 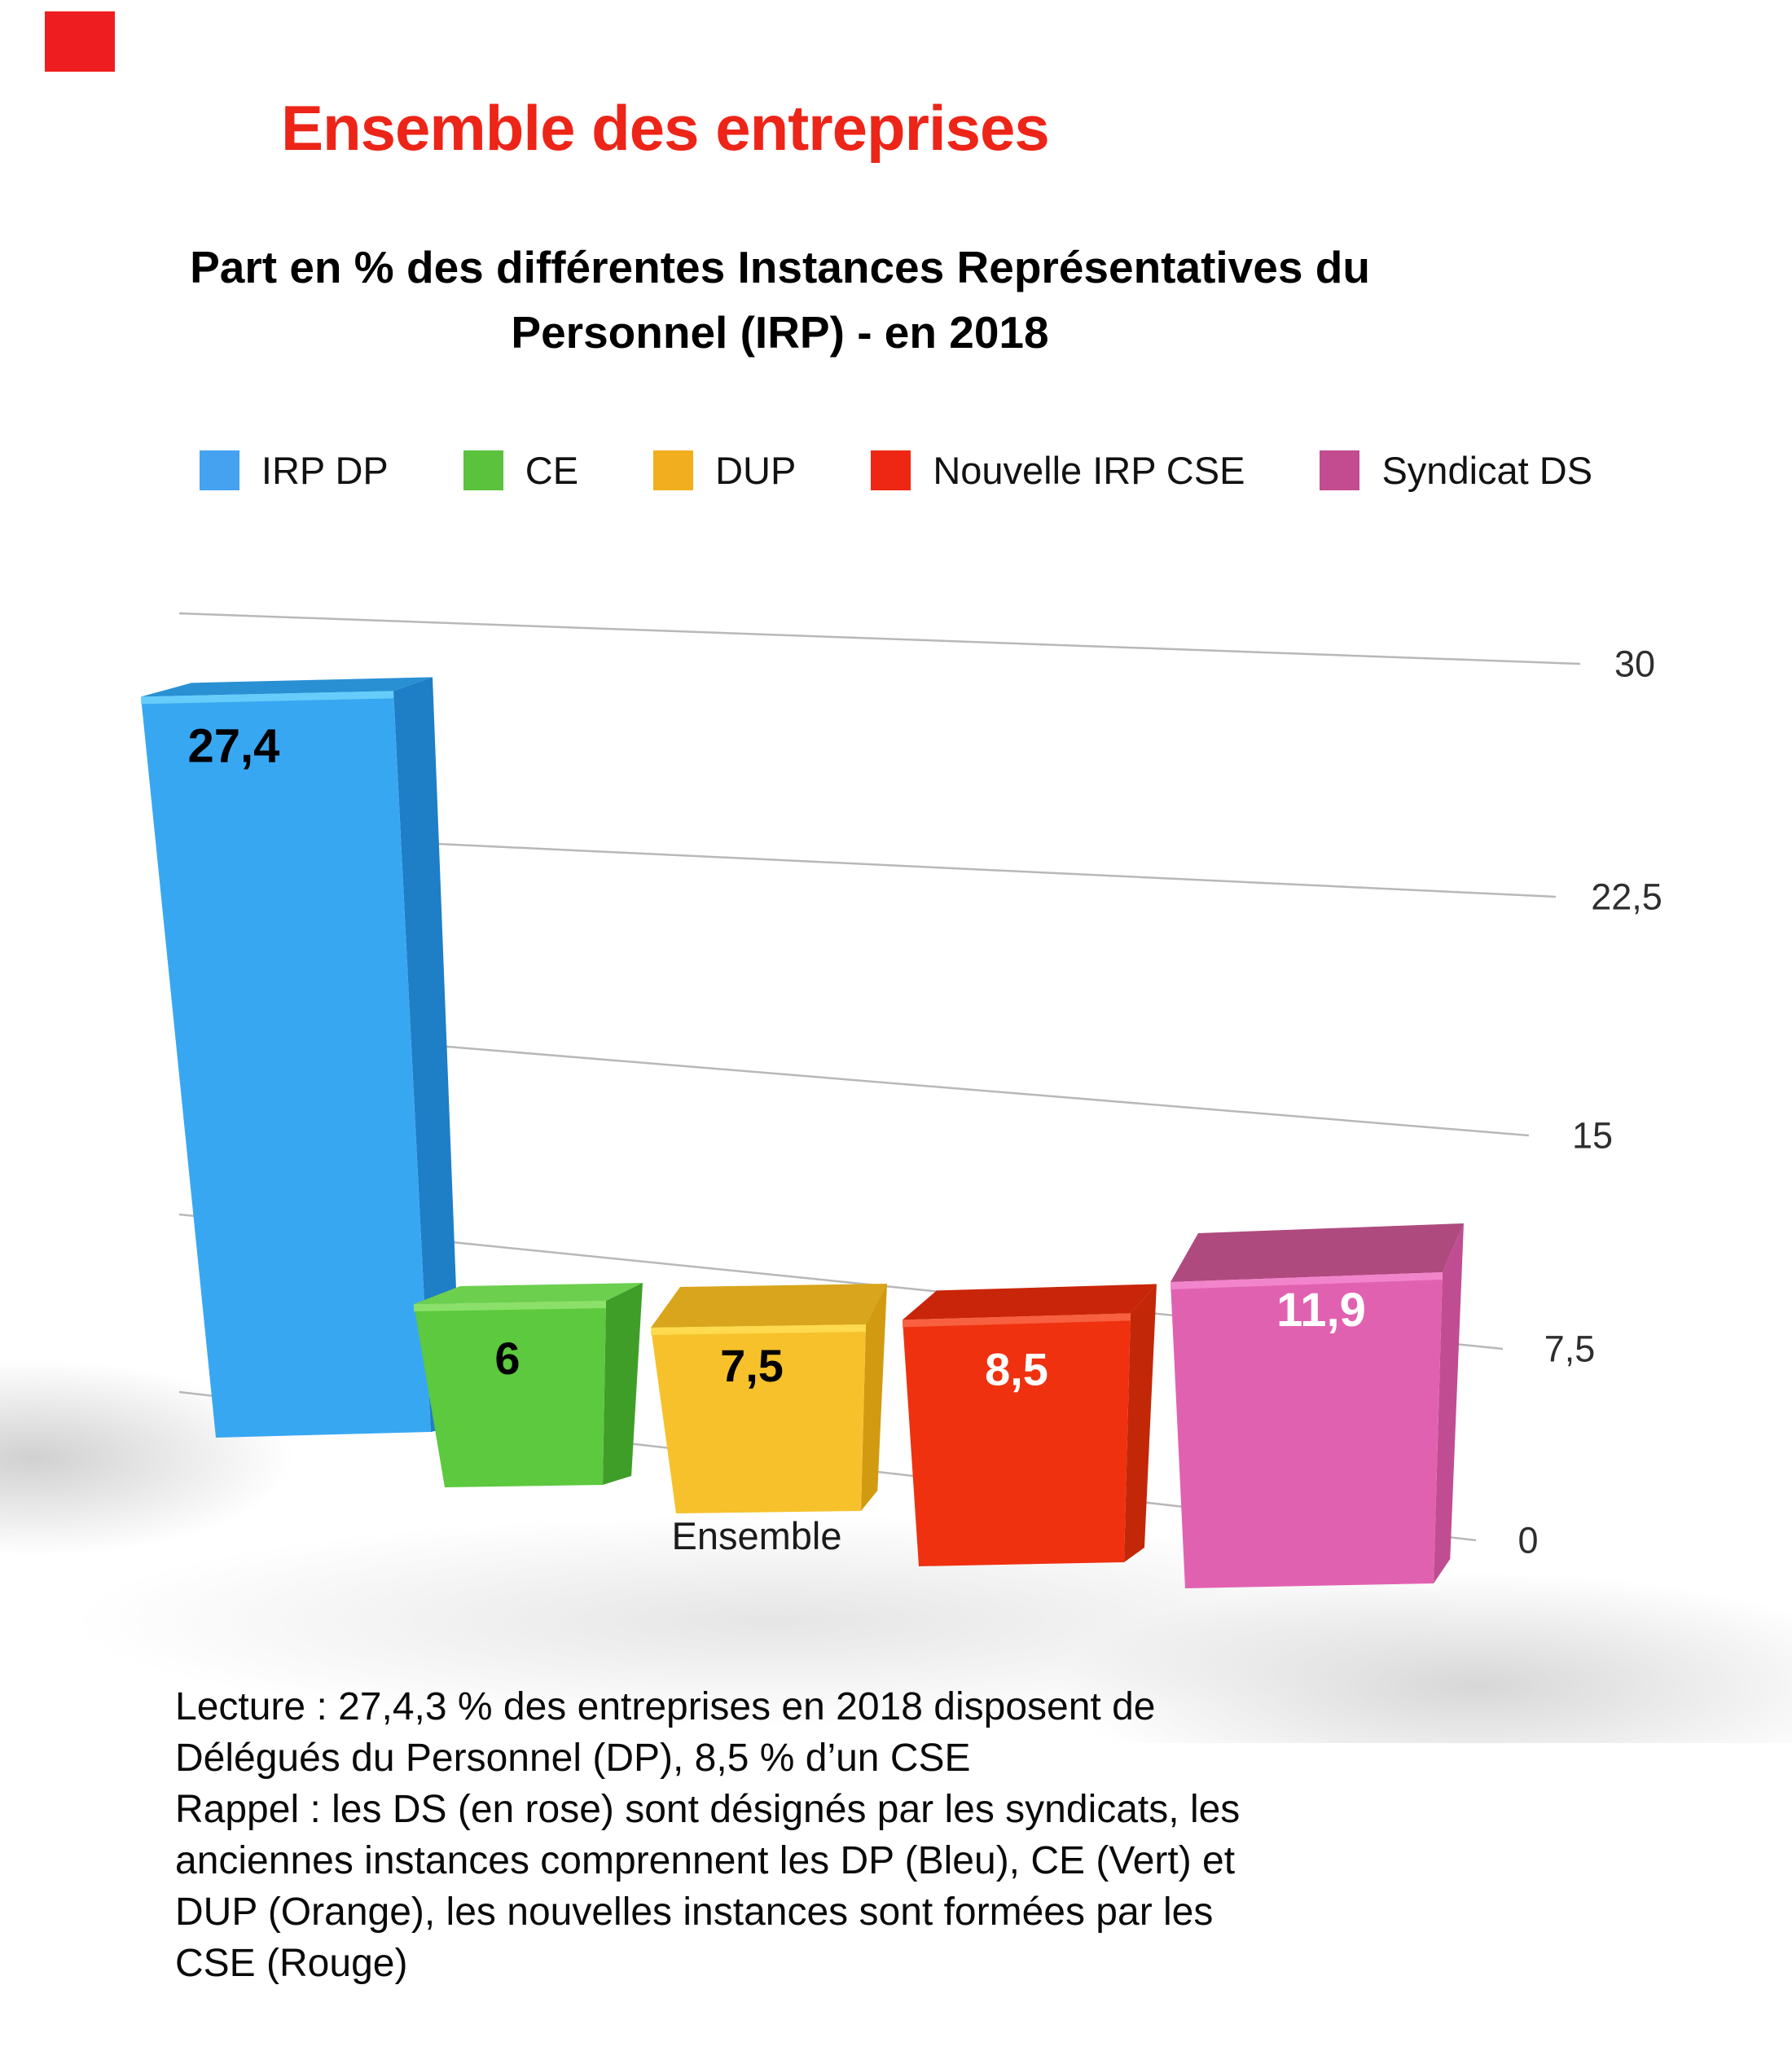 I want to click on legend-label: Syndicat DS, so click(x=1487, y=470).